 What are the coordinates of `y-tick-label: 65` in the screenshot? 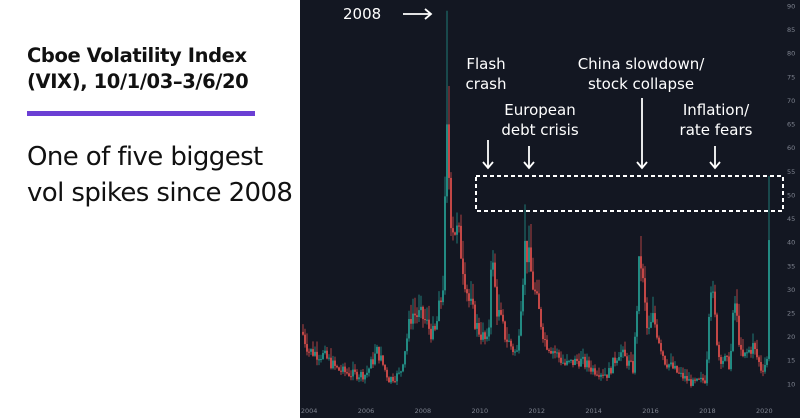 It's located at (791, 125).